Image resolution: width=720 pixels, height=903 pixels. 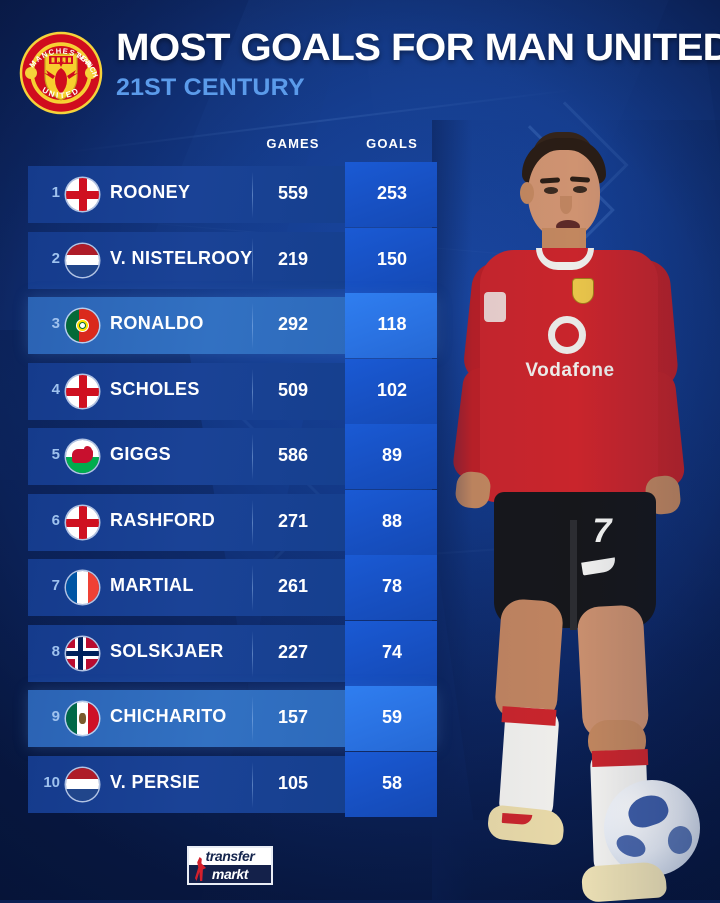 What do you see at coordinates (55, 389) in the screenshot?
I see `row-rank: 4` at bounding box center [55, 389].